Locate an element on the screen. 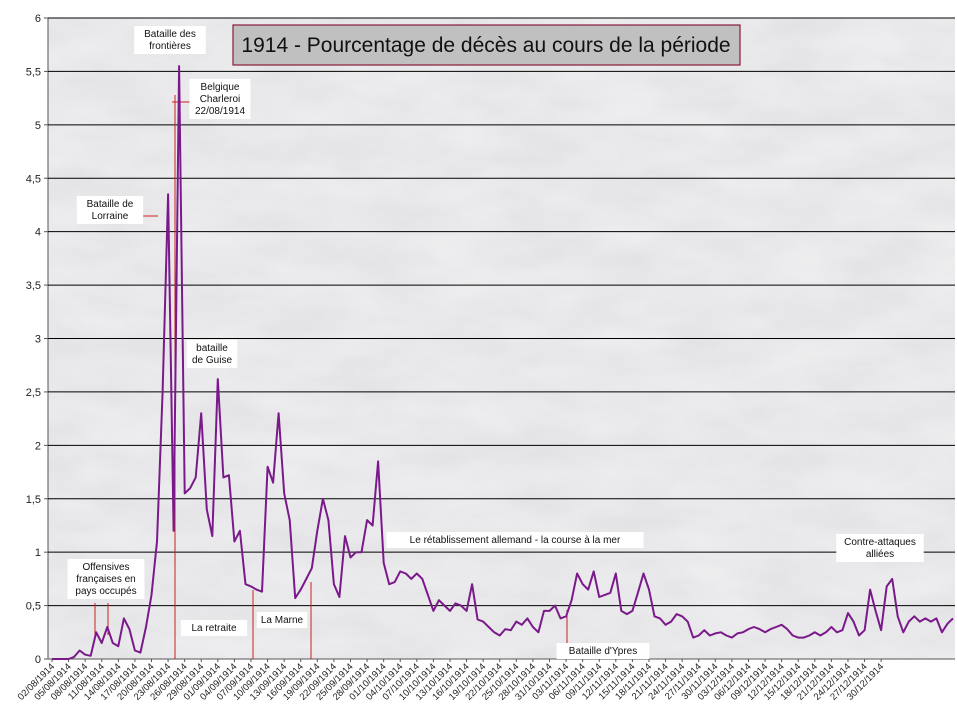 The width and height of the screenshot is (957, 717). annotation-text: Bataille de is located at coordinates (110, 204).